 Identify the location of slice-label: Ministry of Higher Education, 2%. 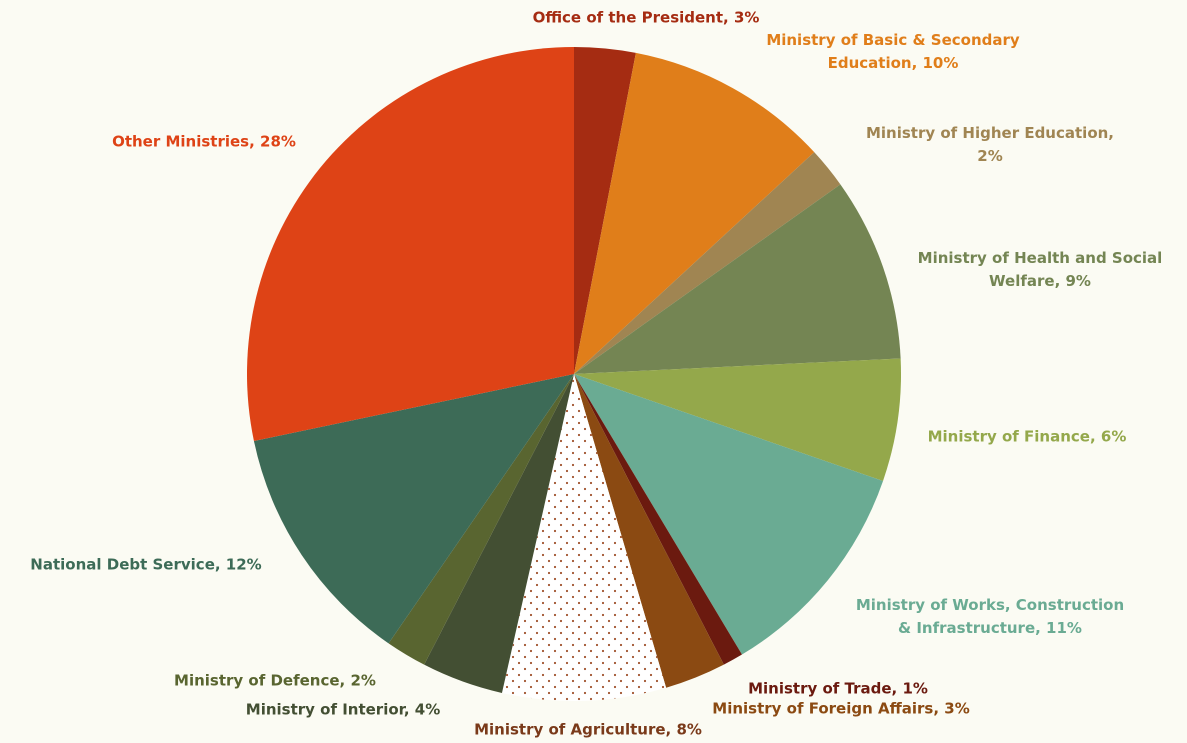
(990, 144).